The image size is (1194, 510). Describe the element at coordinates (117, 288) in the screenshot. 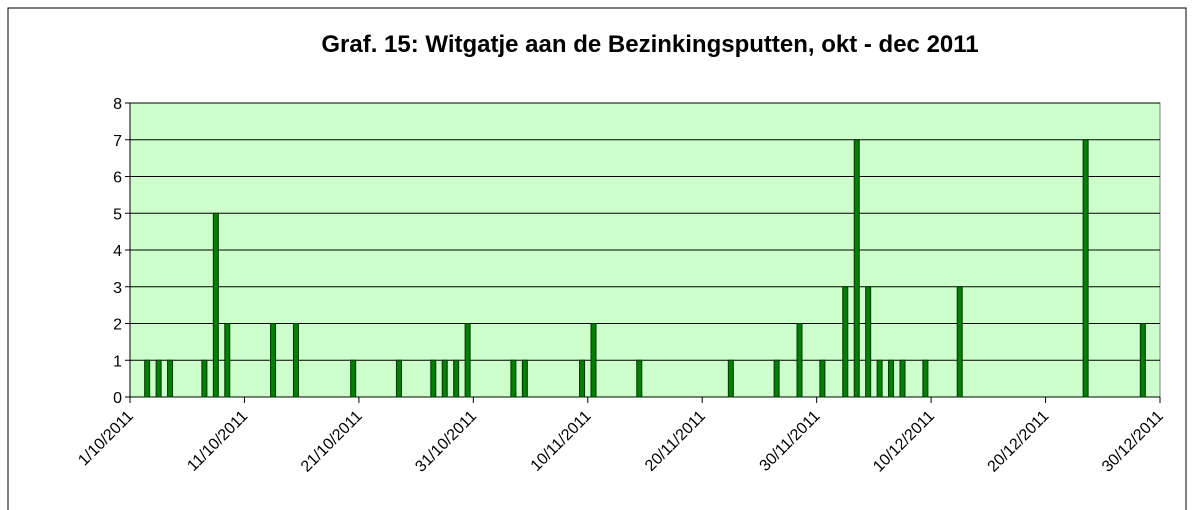

I see `y-tick-label: 3` at that location.